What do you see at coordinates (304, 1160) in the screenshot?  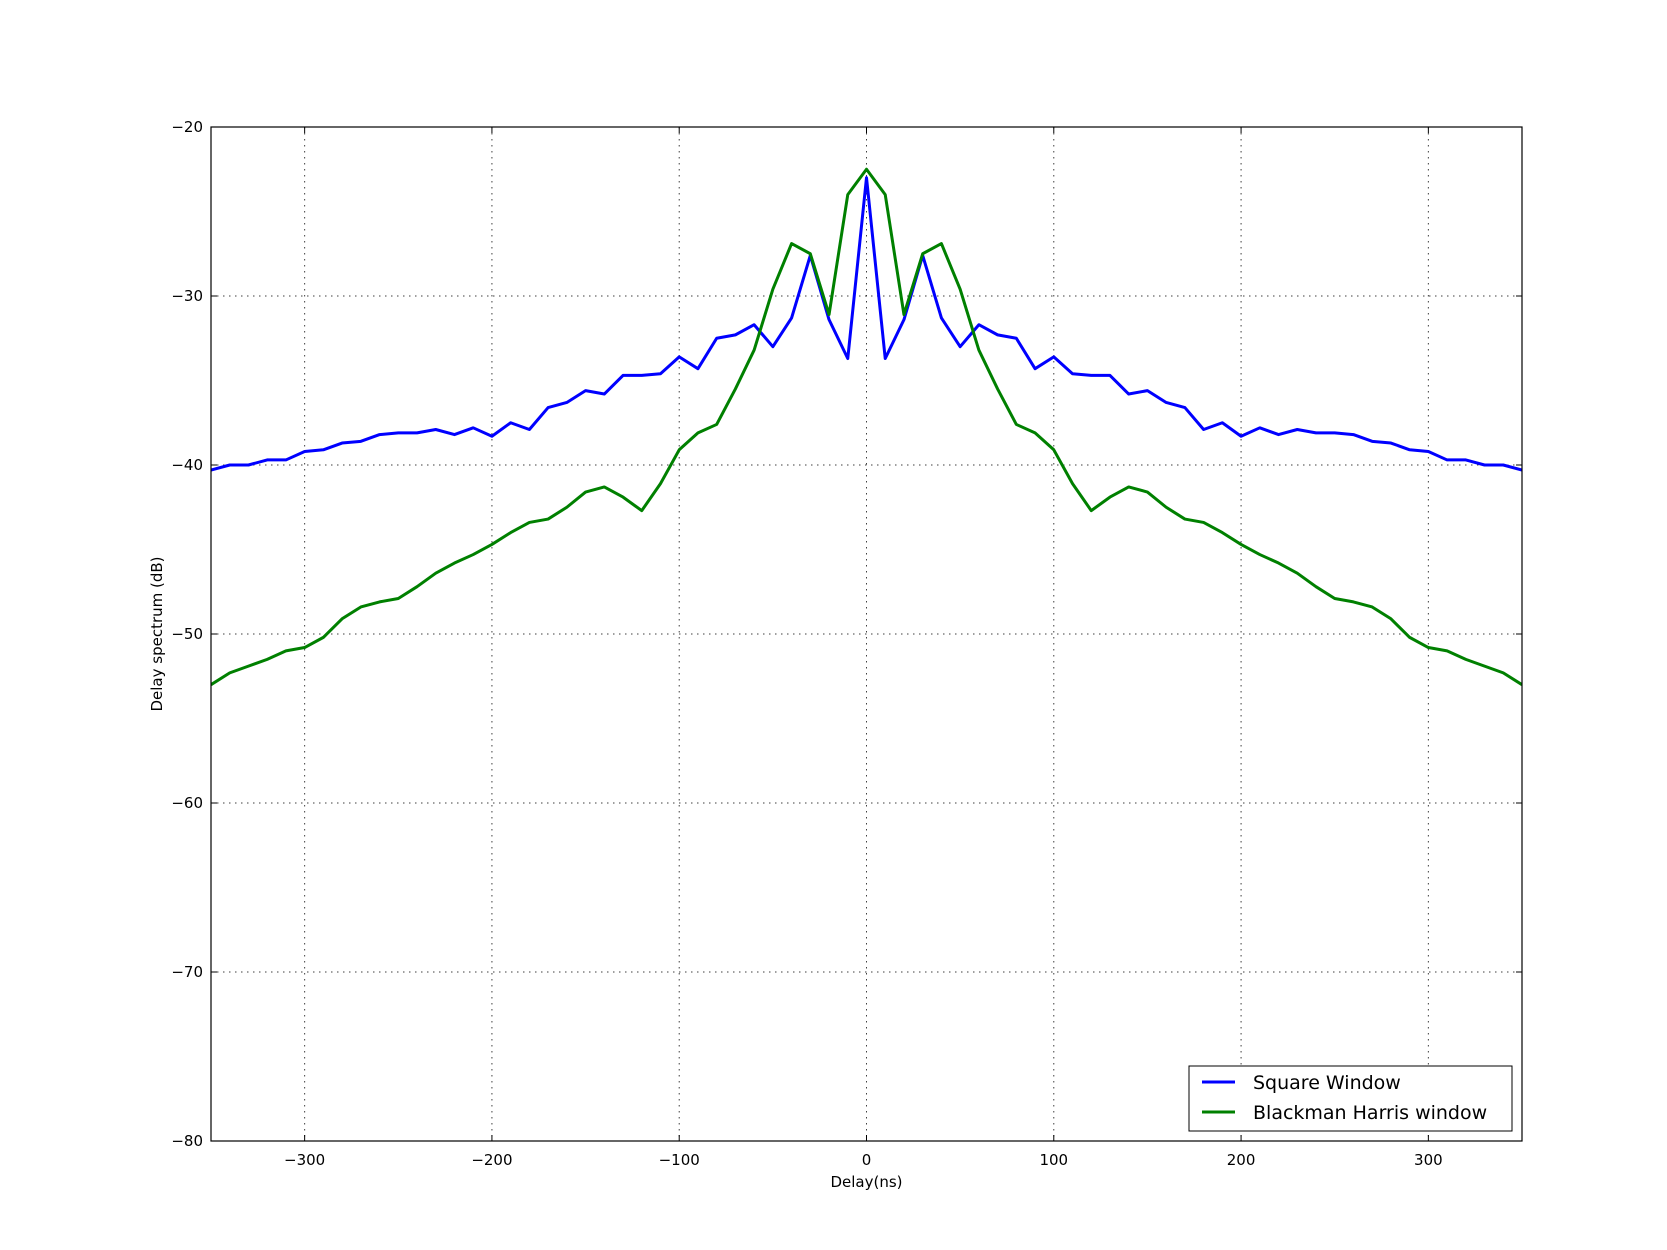 I see `x-tick-label: −300` at bounding box center [304, 1160].